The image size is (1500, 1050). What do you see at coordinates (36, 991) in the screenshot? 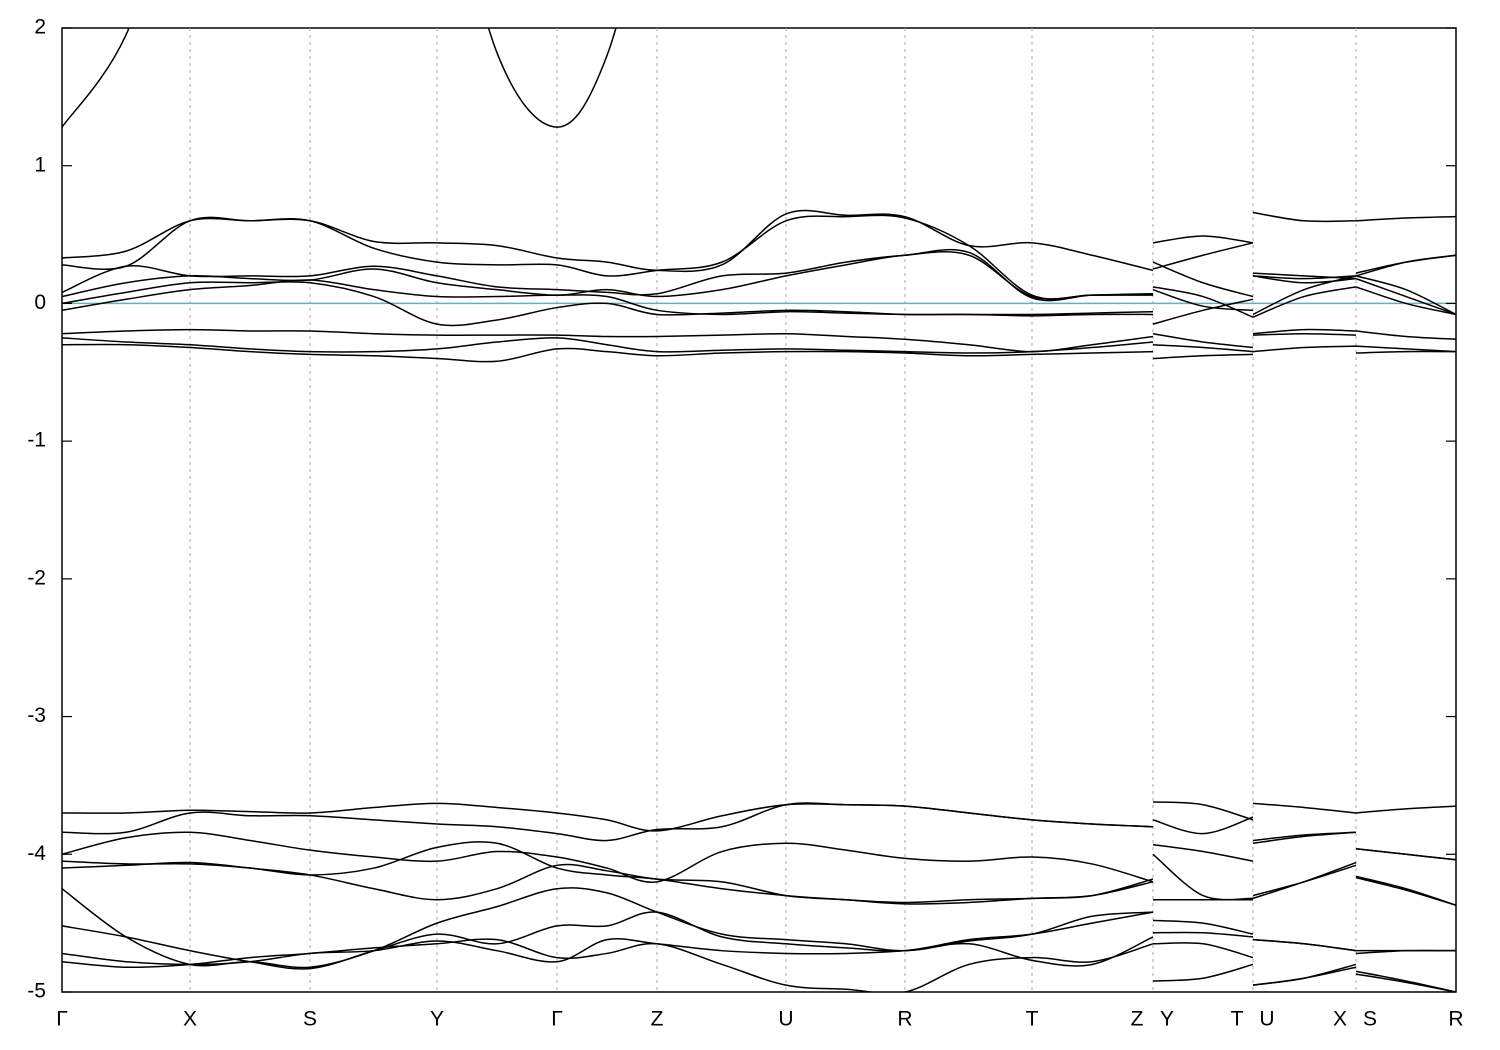
I see `y-tick-label: -5` at bounding box center [36, 991].